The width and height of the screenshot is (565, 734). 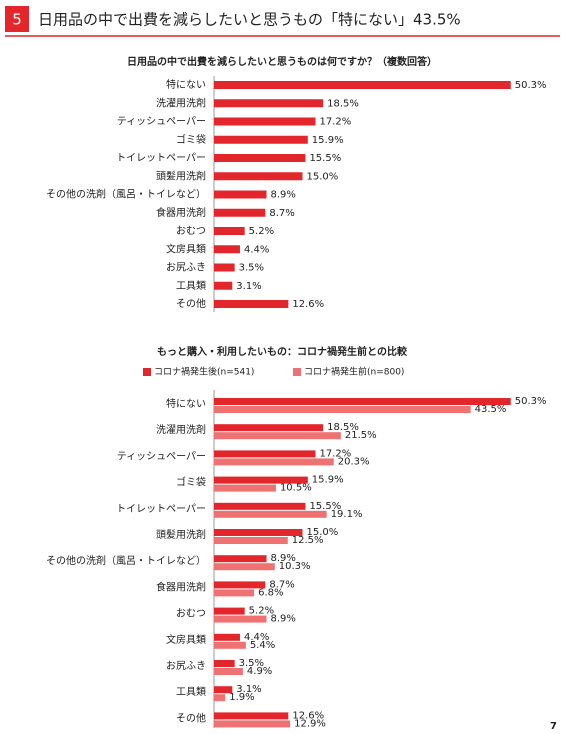 I want to click on legend-label: コロナ禍発生前(n=800), so click(x=354, y=372).